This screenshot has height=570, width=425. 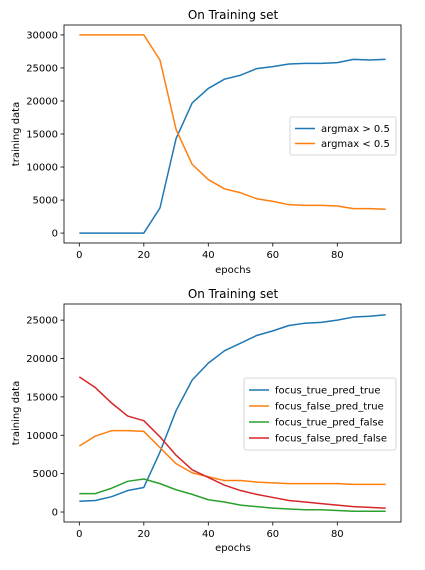 I want to click on chart-1-y-tick-label-7: 30000, so click(x=42, y=35).